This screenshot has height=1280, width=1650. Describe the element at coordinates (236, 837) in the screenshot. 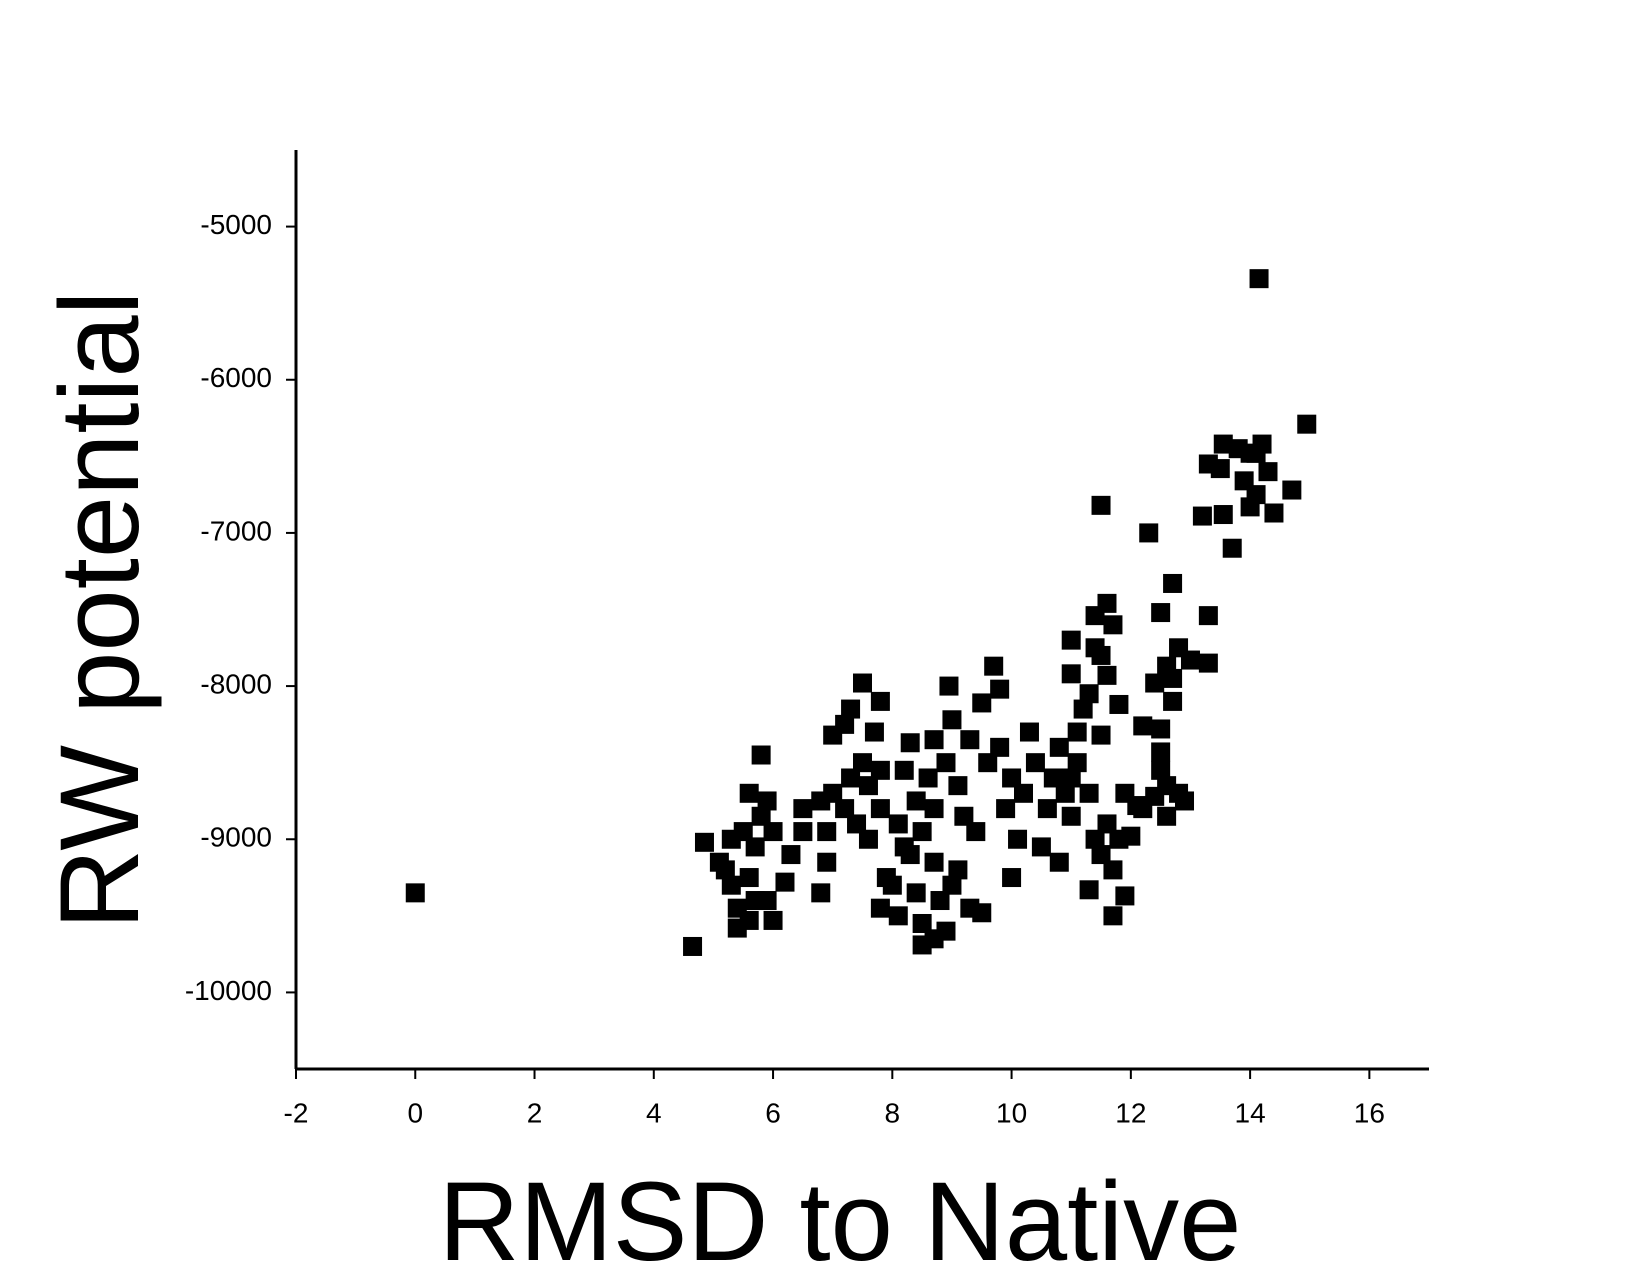

I see `y-tick-label: -9000` at that location.